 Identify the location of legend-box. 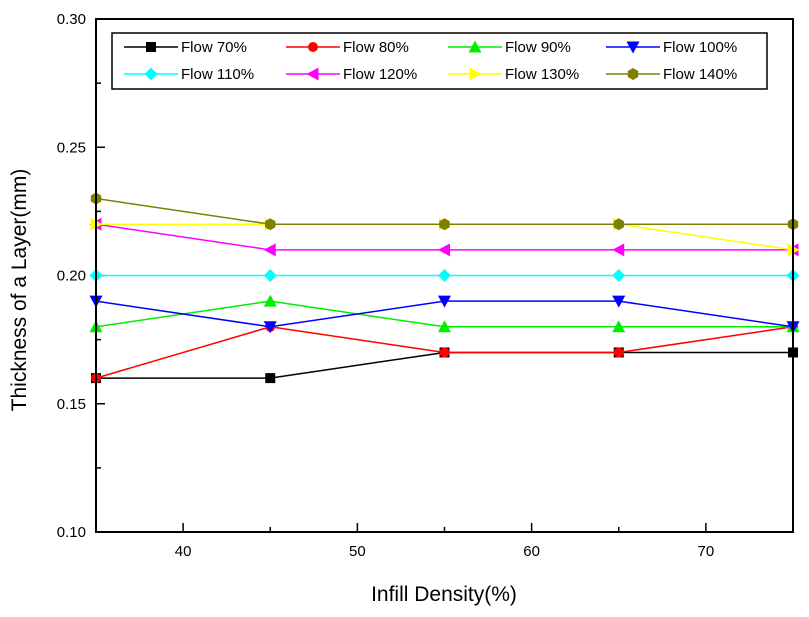
(439, 61).